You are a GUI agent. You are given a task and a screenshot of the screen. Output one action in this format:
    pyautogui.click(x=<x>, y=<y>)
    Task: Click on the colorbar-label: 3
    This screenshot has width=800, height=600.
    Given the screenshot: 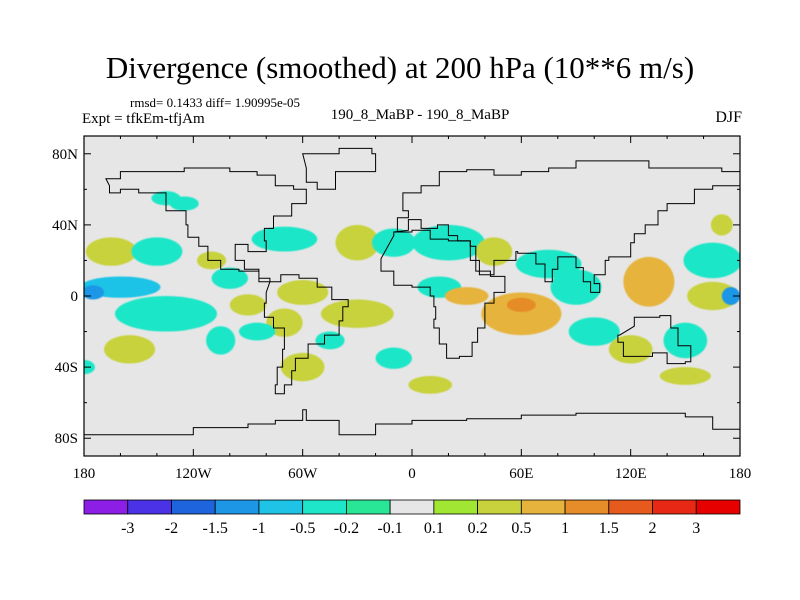 What is the action you would take?
    pyautogui.click(x=696, y=528)
    